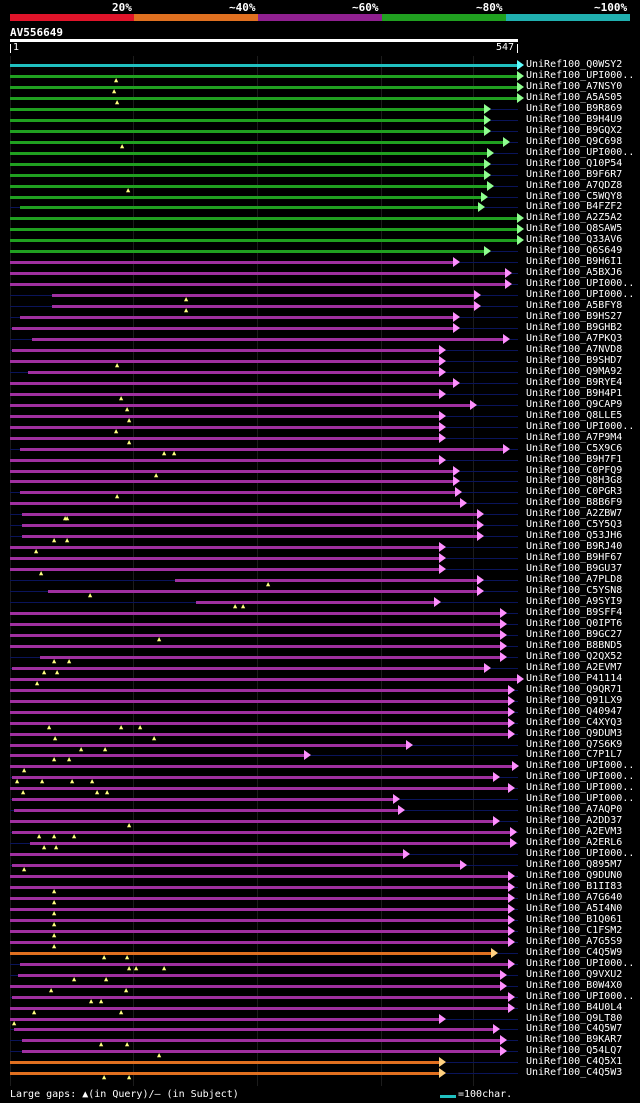 The image size is (640, 1103). Describe the element at coordinates (574, 119) in the screenshot. I see `hit-label: UniRef100_B9H4U9` at that location.